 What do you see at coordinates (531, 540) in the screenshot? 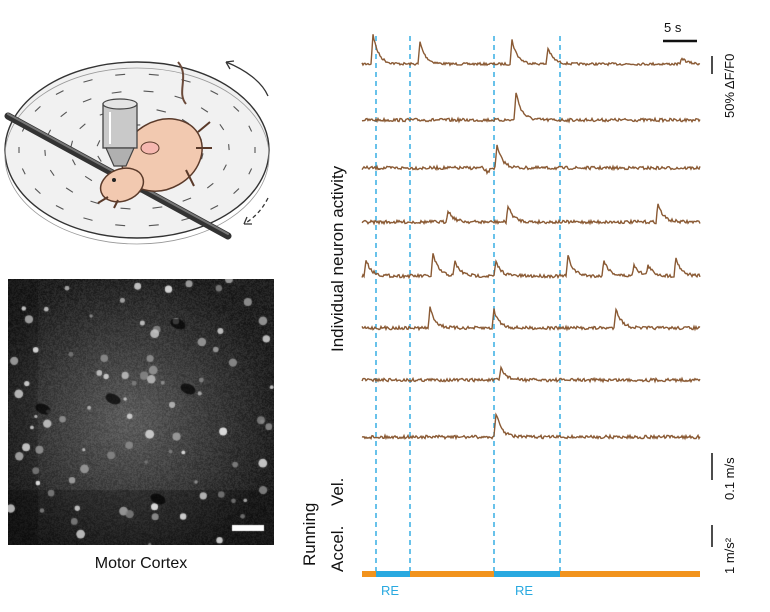
I see `acceleration-trace` at bounding box center [531, 540].